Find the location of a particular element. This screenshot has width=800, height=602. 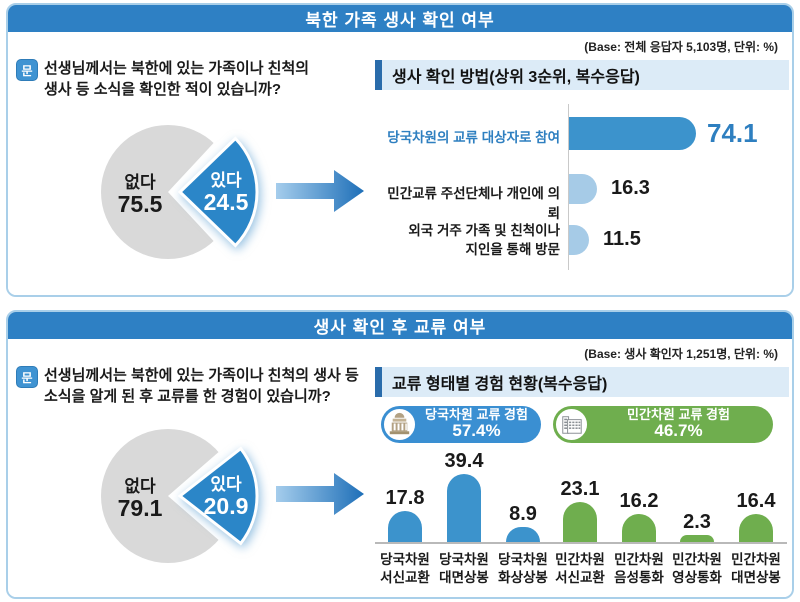

panel2-header: 생사 확인 후 교류 여부 is located at coordinates (400, 325).